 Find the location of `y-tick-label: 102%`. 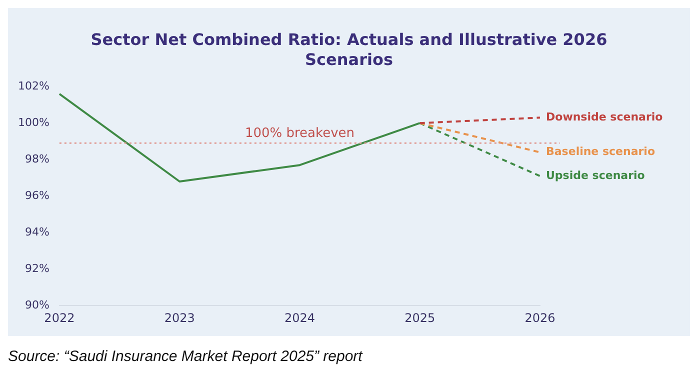

y-tick-label: 102% is located at coordinates (34, 85).